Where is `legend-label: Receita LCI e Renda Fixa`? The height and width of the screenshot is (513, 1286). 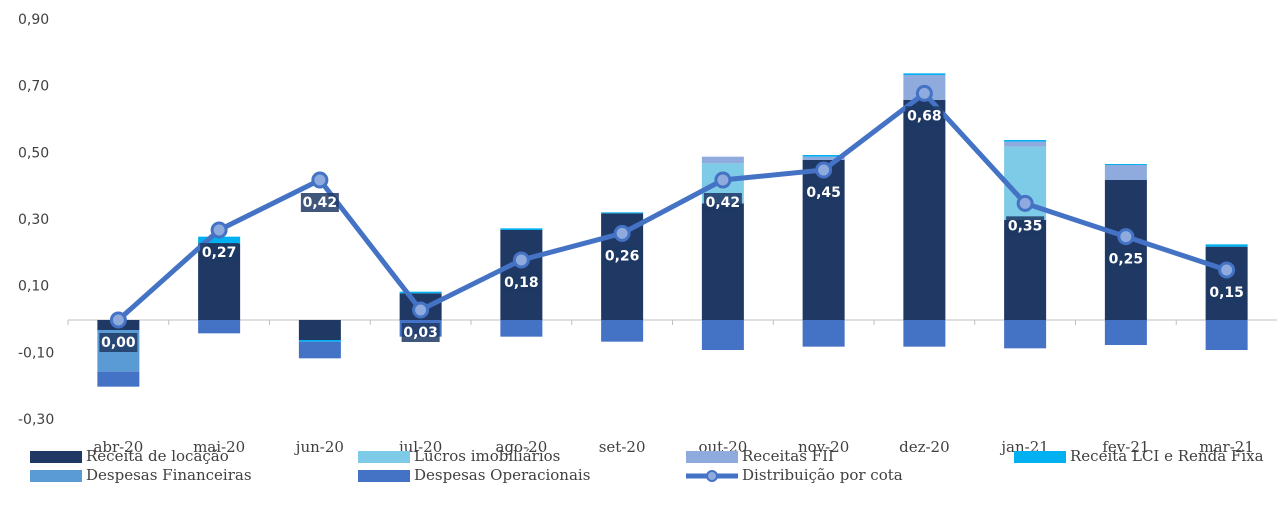
legend-label: Receita LCI e Renda Fixa is located at coordinates (1167, 456).